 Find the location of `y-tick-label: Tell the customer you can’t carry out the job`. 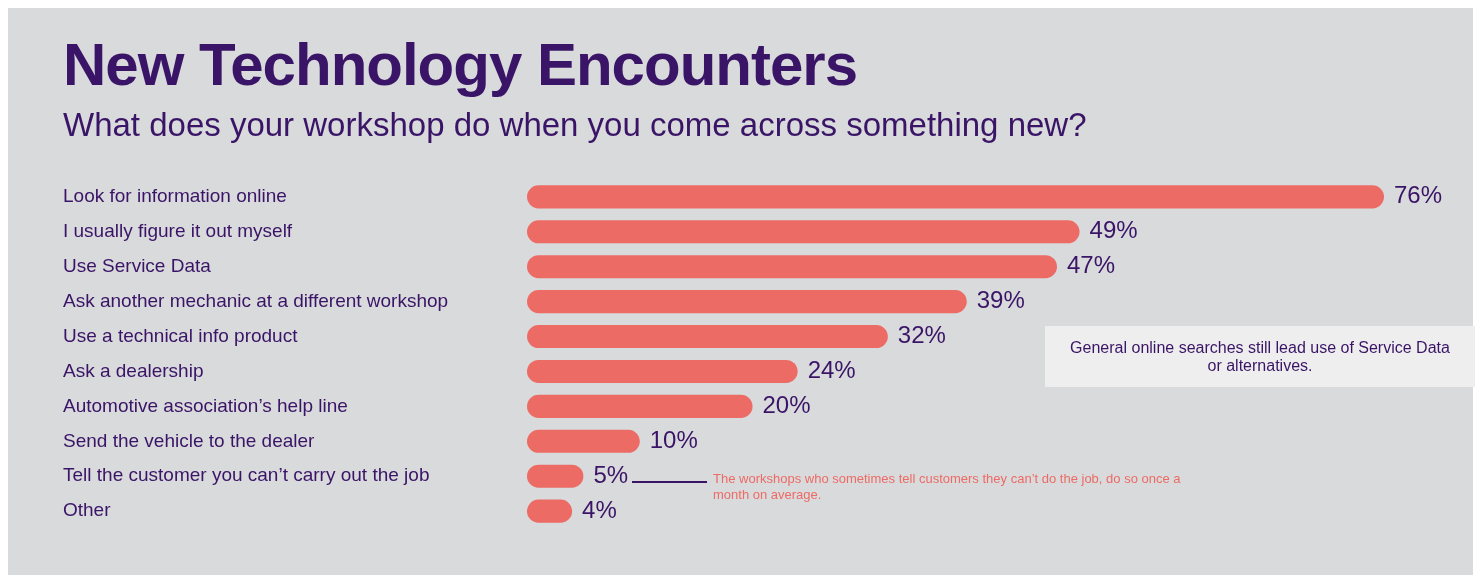

y-tick-label: Tell the customer you can’t carry out the job is located at coordinates (246, 475).